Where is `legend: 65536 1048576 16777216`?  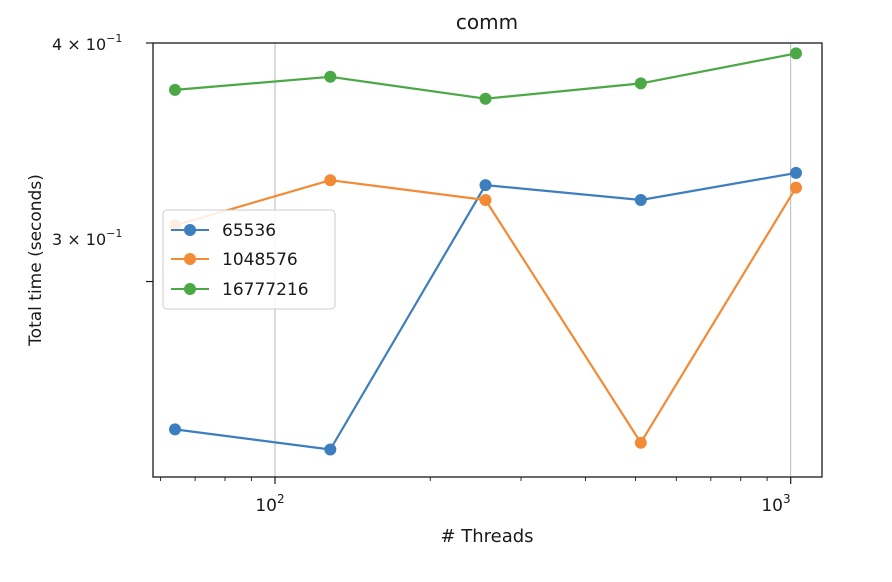 legend: 65536 1048576 16777216 is located at coordinates (249, 259).